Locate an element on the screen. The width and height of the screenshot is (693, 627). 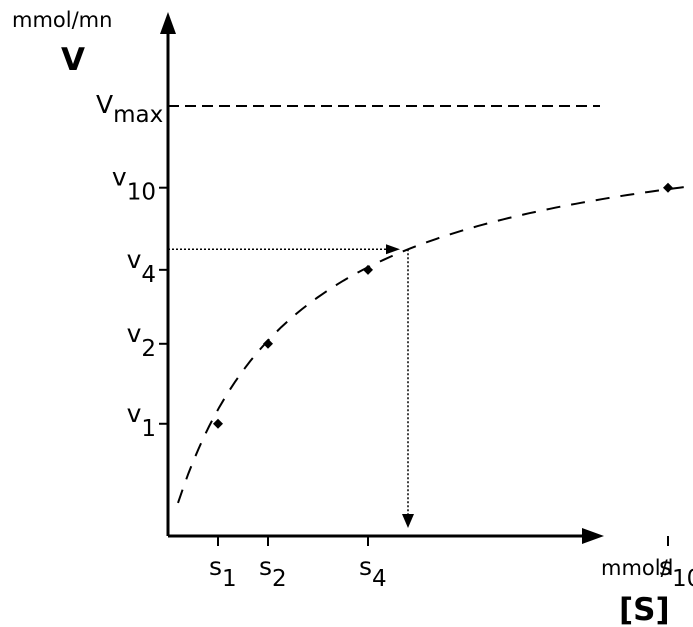
y-tick-label: v4 is located at coordinates (141, 266).